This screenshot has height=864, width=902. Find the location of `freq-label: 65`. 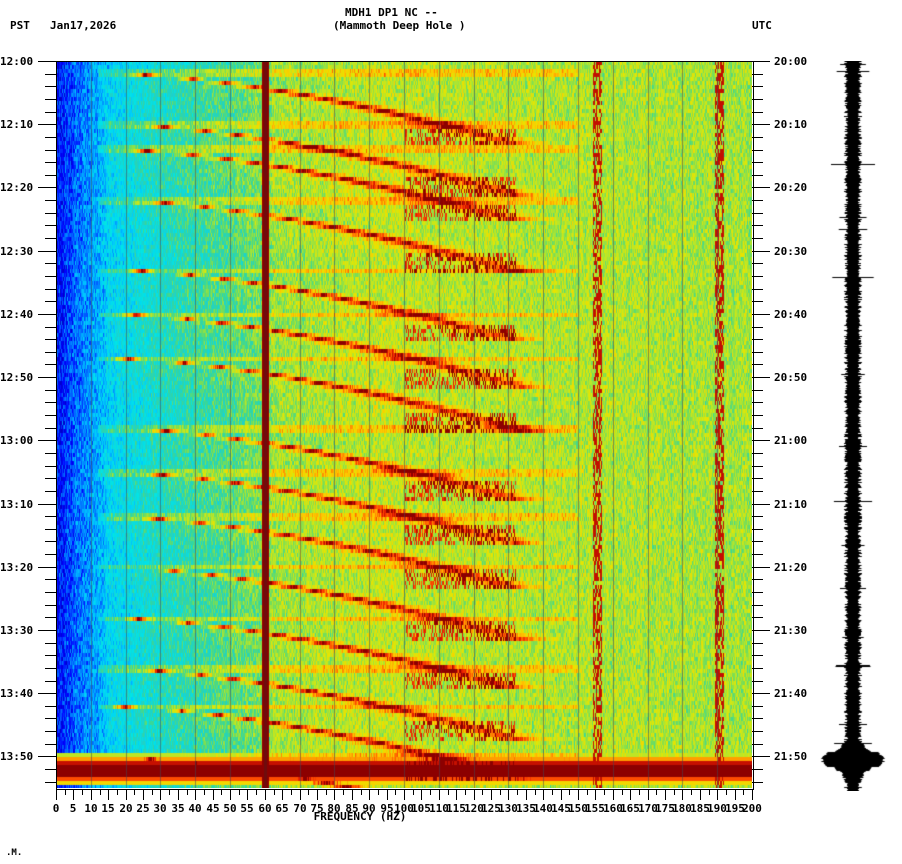

freq-label: 65 is located at coordinates (282, 808).